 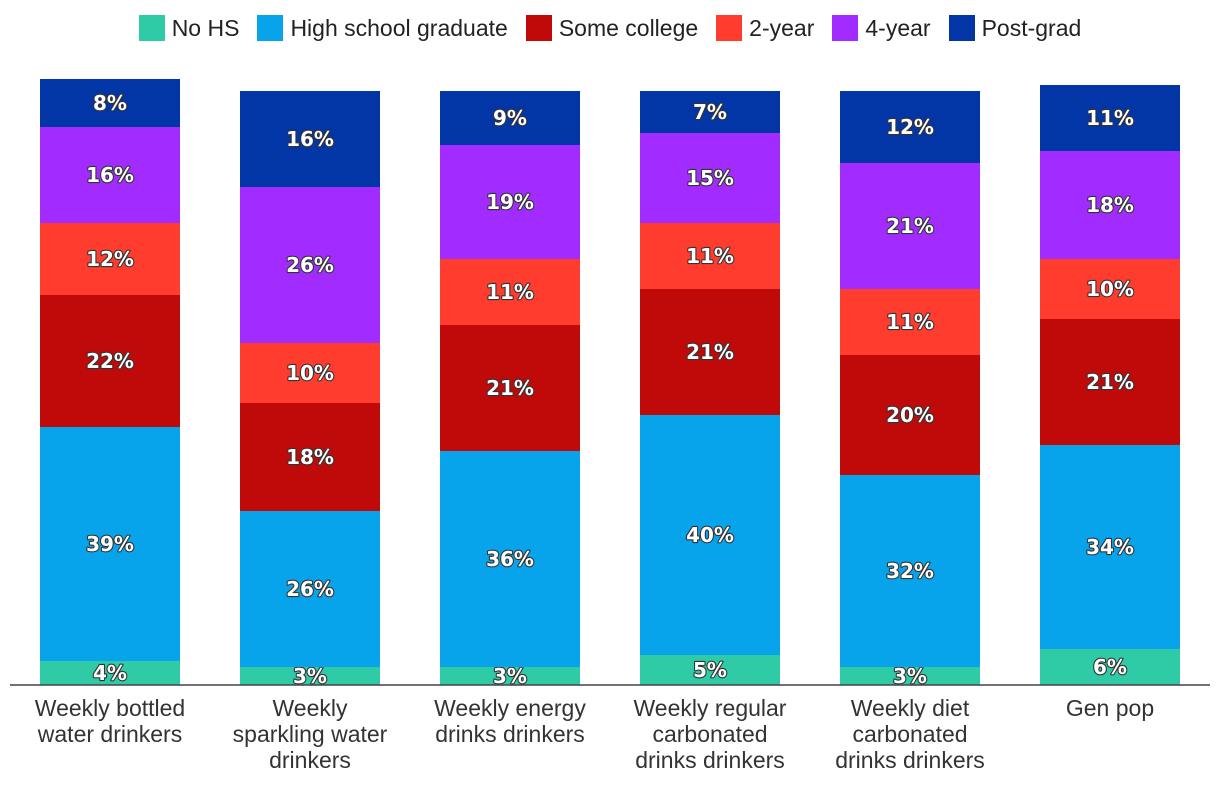 What do you see at coordinates (710, 535) in the screenshot?
I see `data-label: 40%` at bounding box center [710, 535].